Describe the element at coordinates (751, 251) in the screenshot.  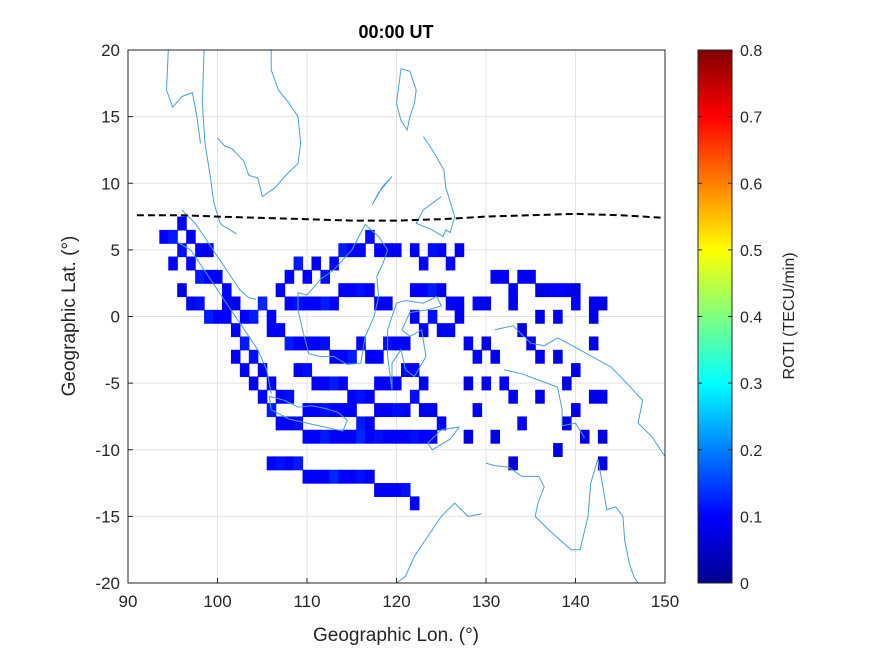
I see `colorbar-tick-label: 0.5` at that location.